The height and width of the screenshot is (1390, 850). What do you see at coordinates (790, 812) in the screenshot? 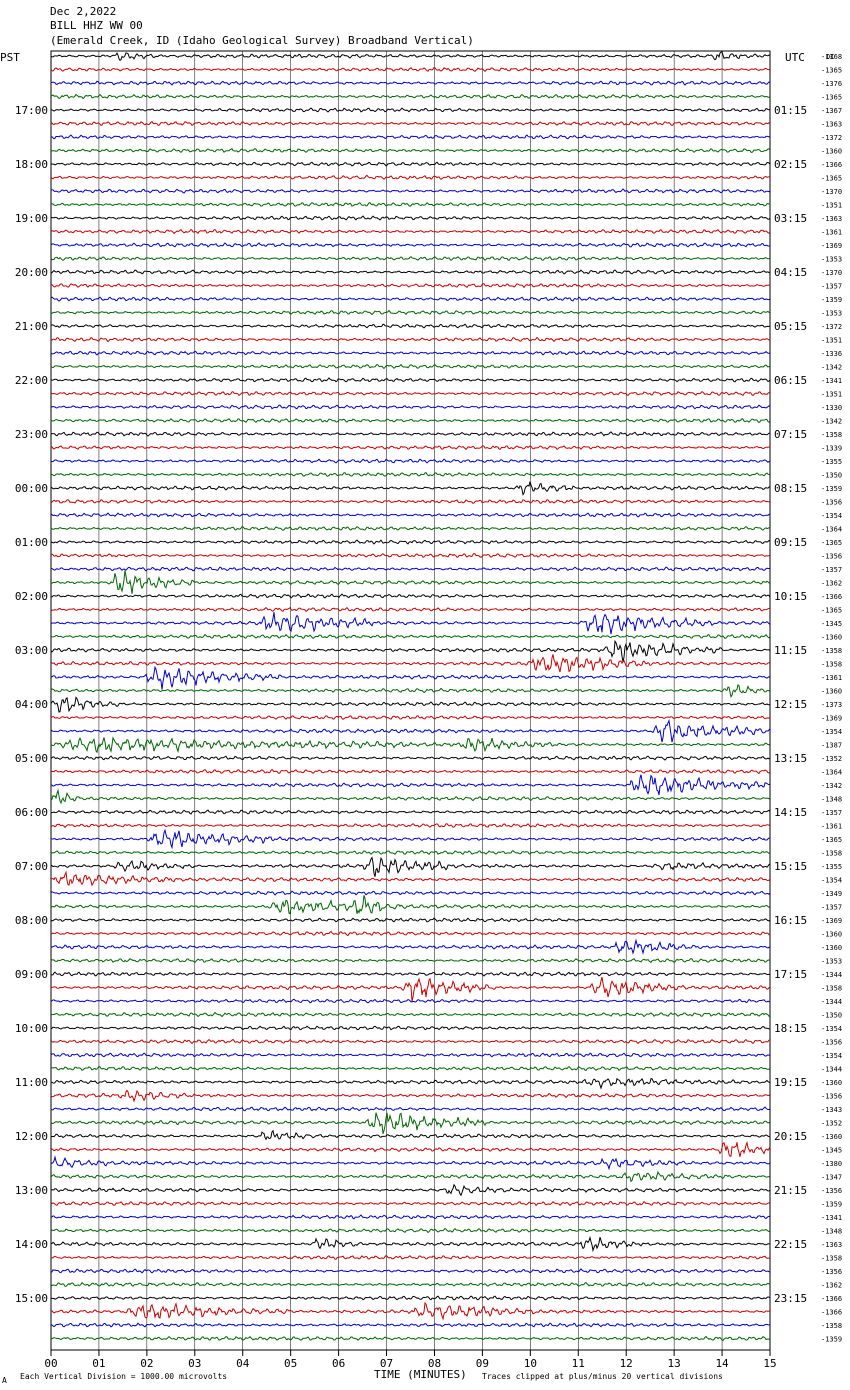
I see `right-hour-label: 14:15` at bounding box center [790, 812].